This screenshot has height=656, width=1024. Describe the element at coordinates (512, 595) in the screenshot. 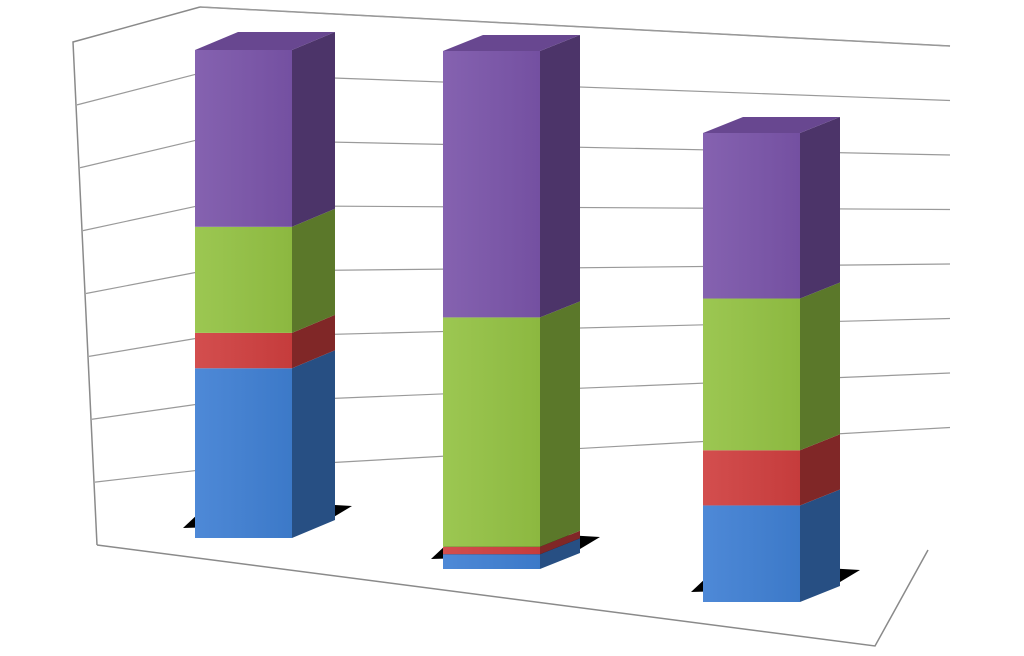

I see `floor-outline` at that location.